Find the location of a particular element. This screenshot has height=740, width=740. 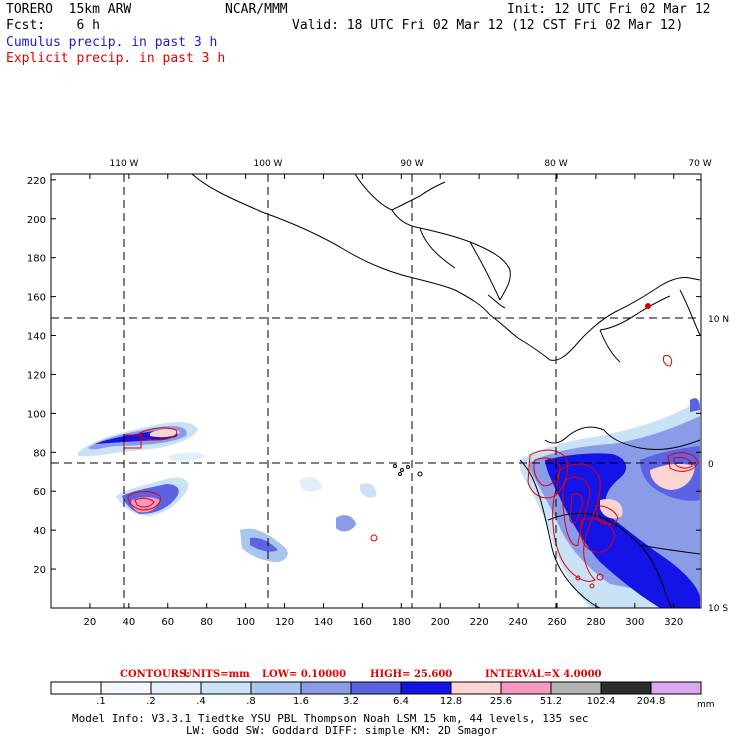

y-tick-label: 140 is located at coordinates (36, 337).